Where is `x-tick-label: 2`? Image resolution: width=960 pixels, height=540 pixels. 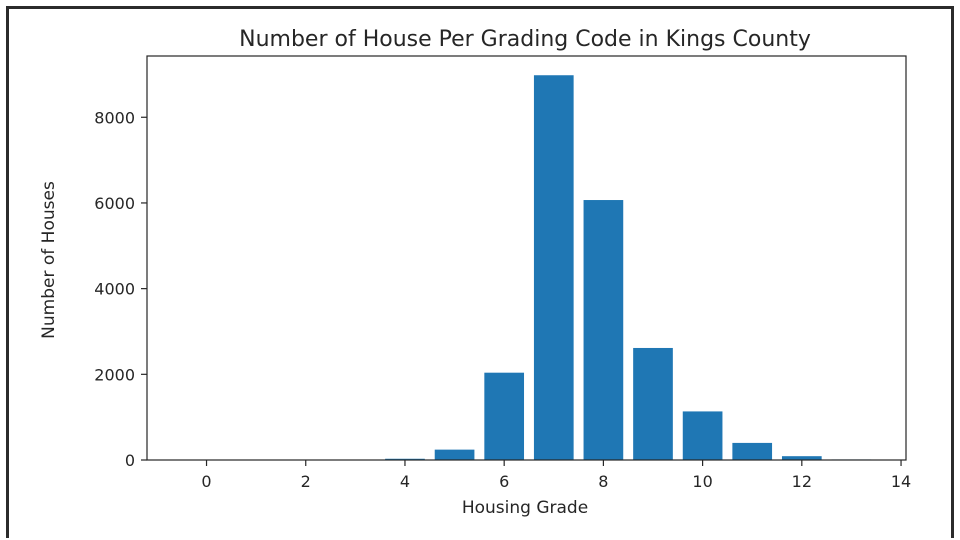 x-tick-label: 2 is located at coordinates (306, 481).